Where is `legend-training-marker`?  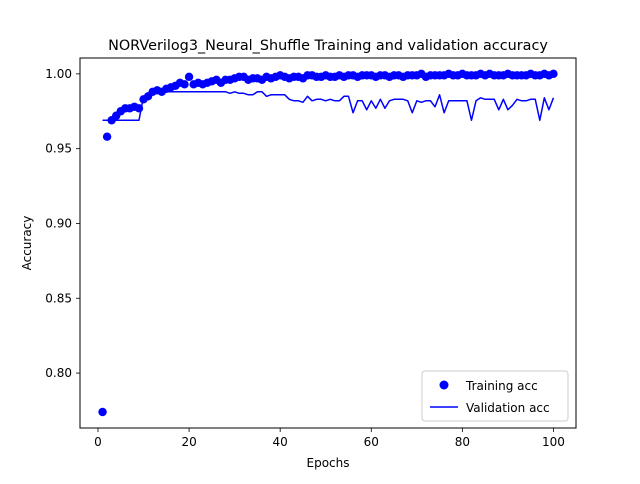 legend-training-marker is located at coordinates (444, 385).